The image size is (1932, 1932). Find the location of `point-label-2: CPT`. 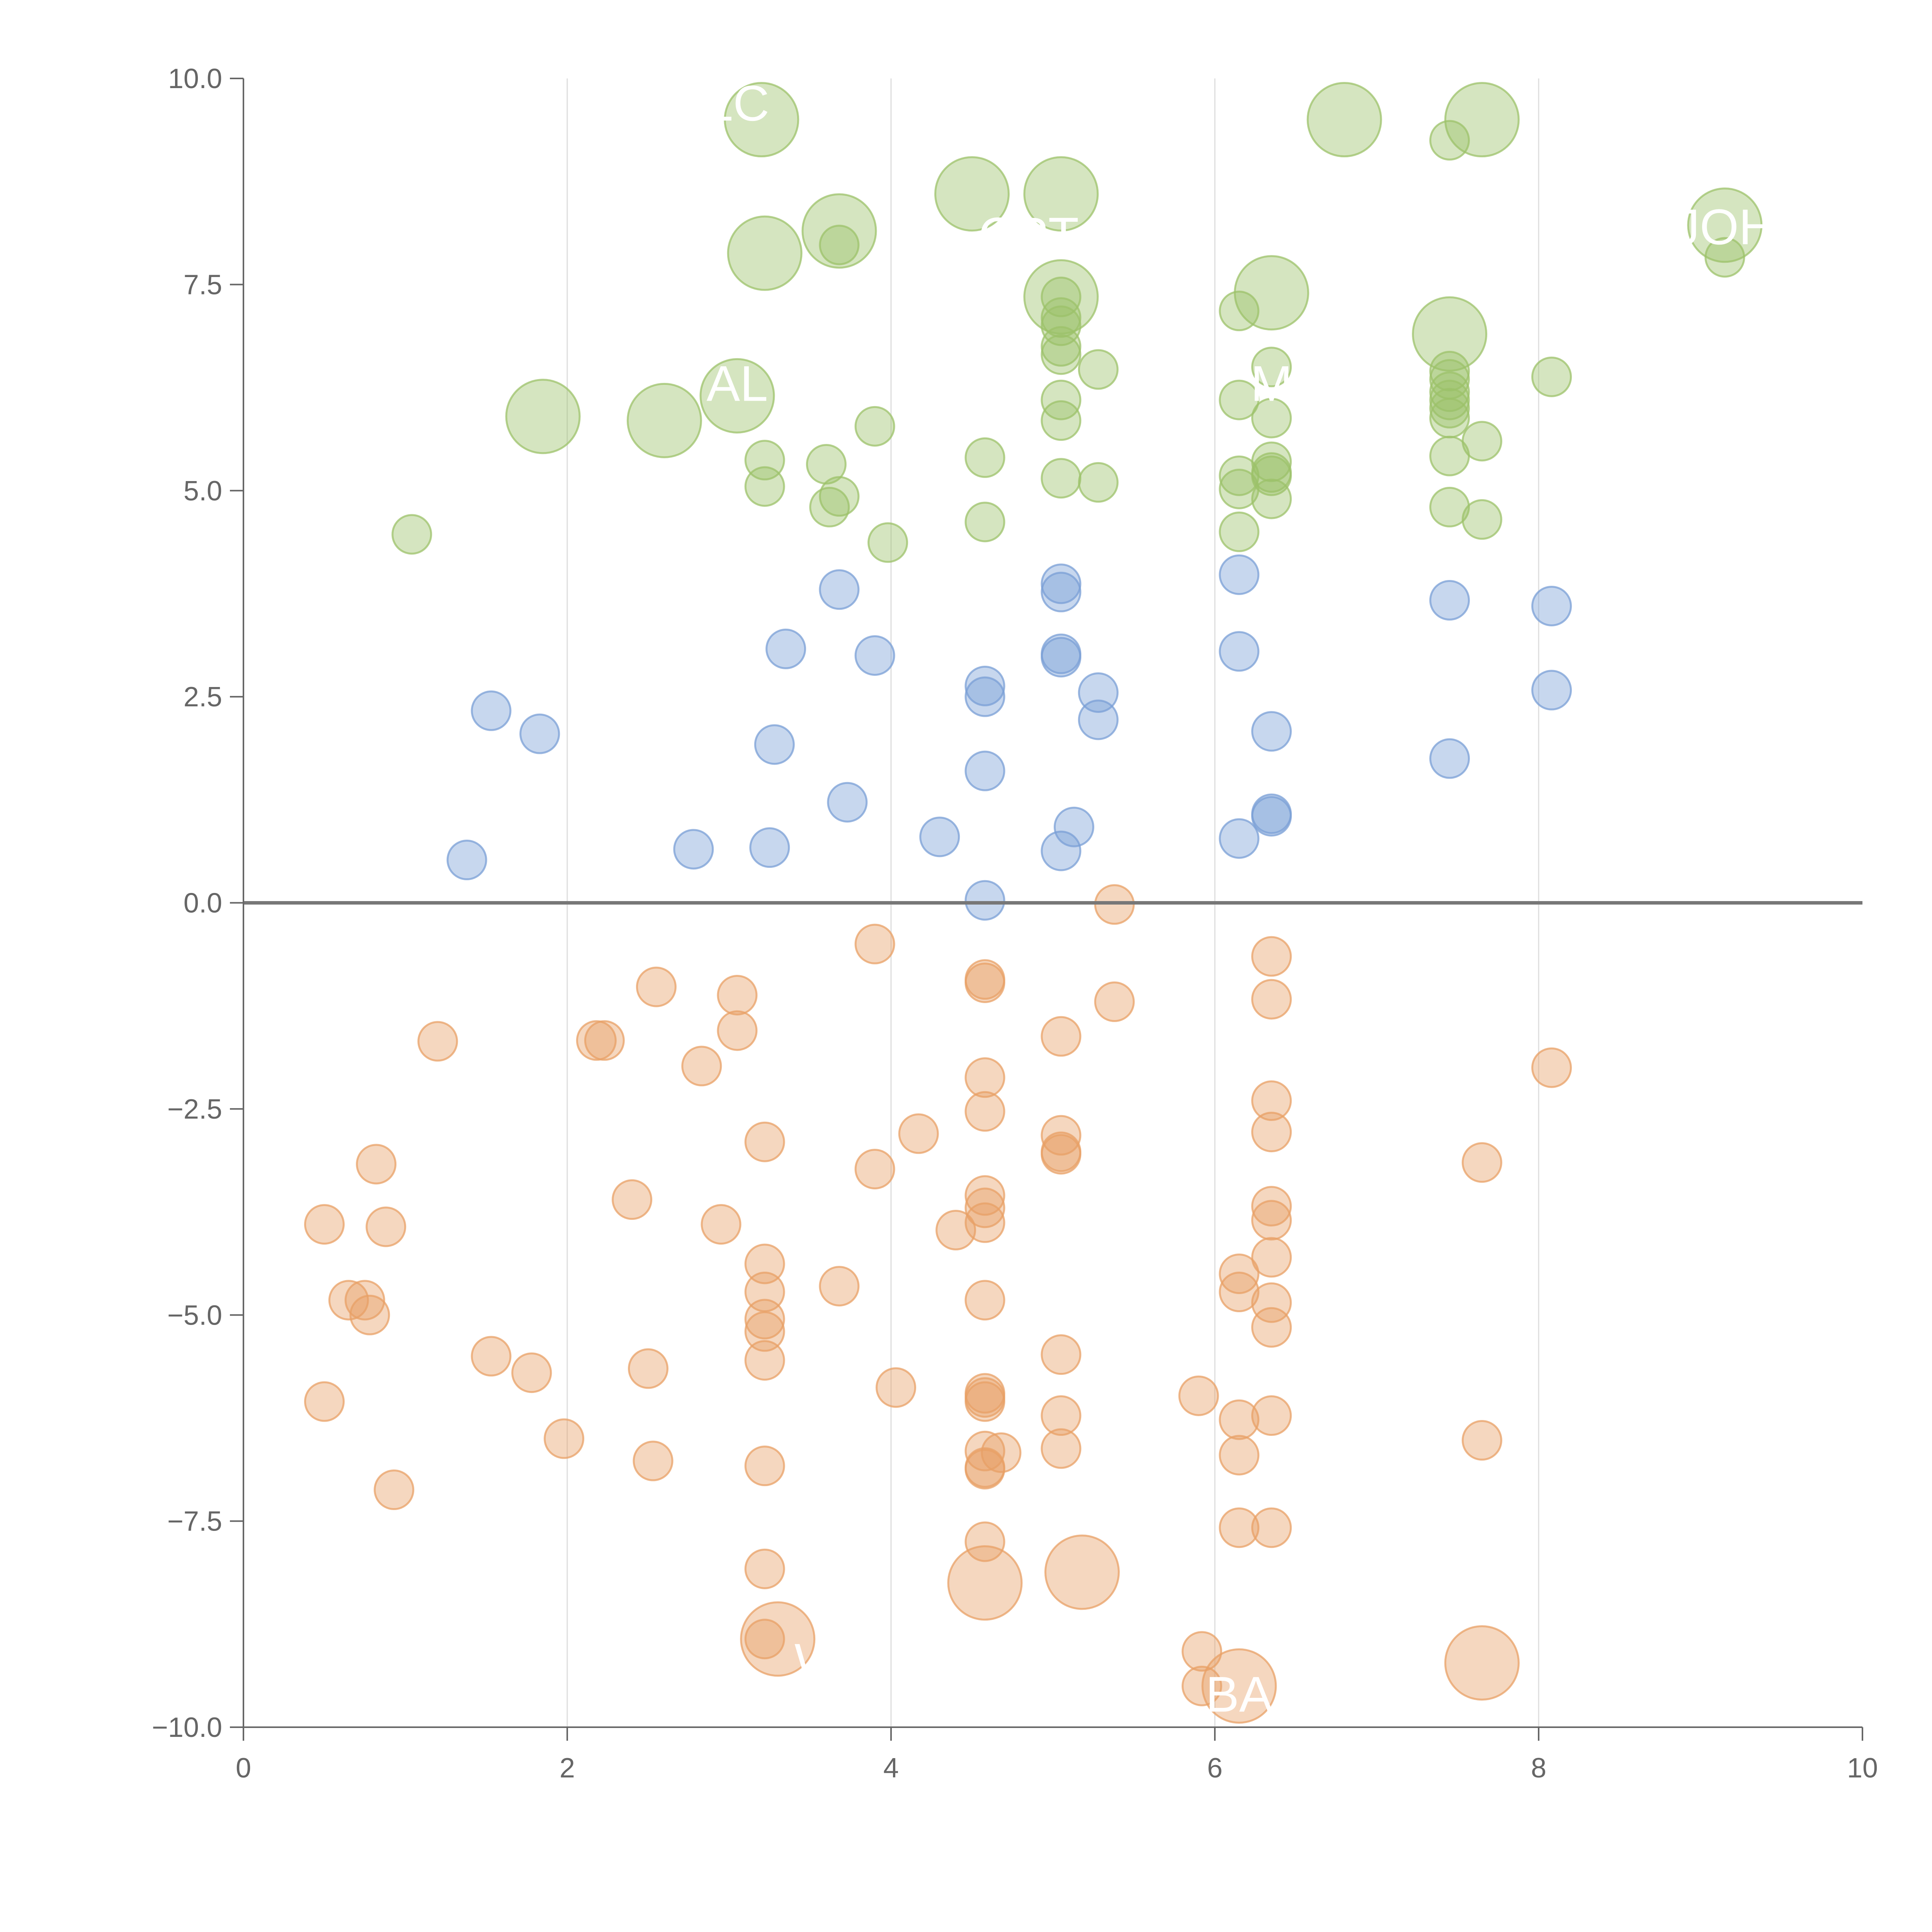

point-label-2: CPT is located at coordinates (1028, 235).